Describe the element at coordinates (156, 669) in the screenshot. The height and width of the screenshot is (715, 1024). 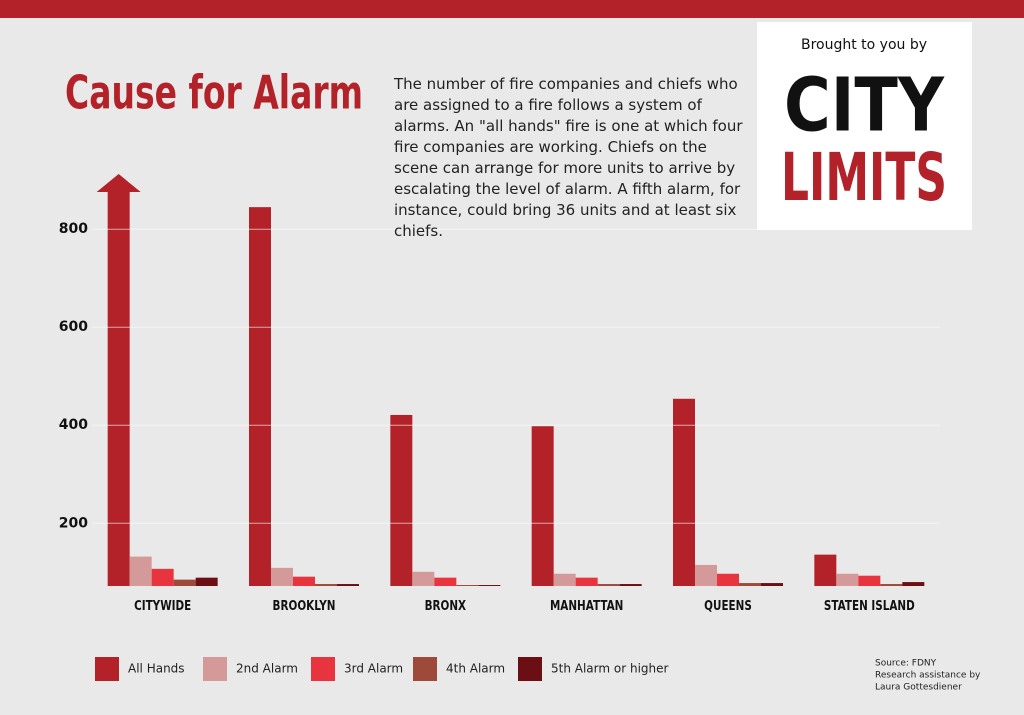
I see `legend-label: All Hands` at that location.